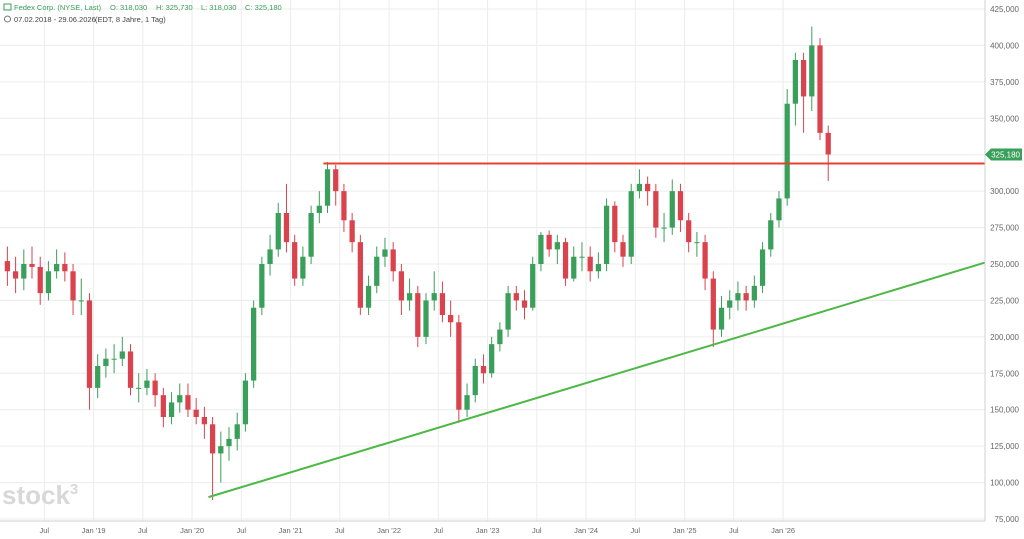  Describe the element at coordinates (1004, 9) in the screenshot. I see `y-tick-label: 425,000` at that location.